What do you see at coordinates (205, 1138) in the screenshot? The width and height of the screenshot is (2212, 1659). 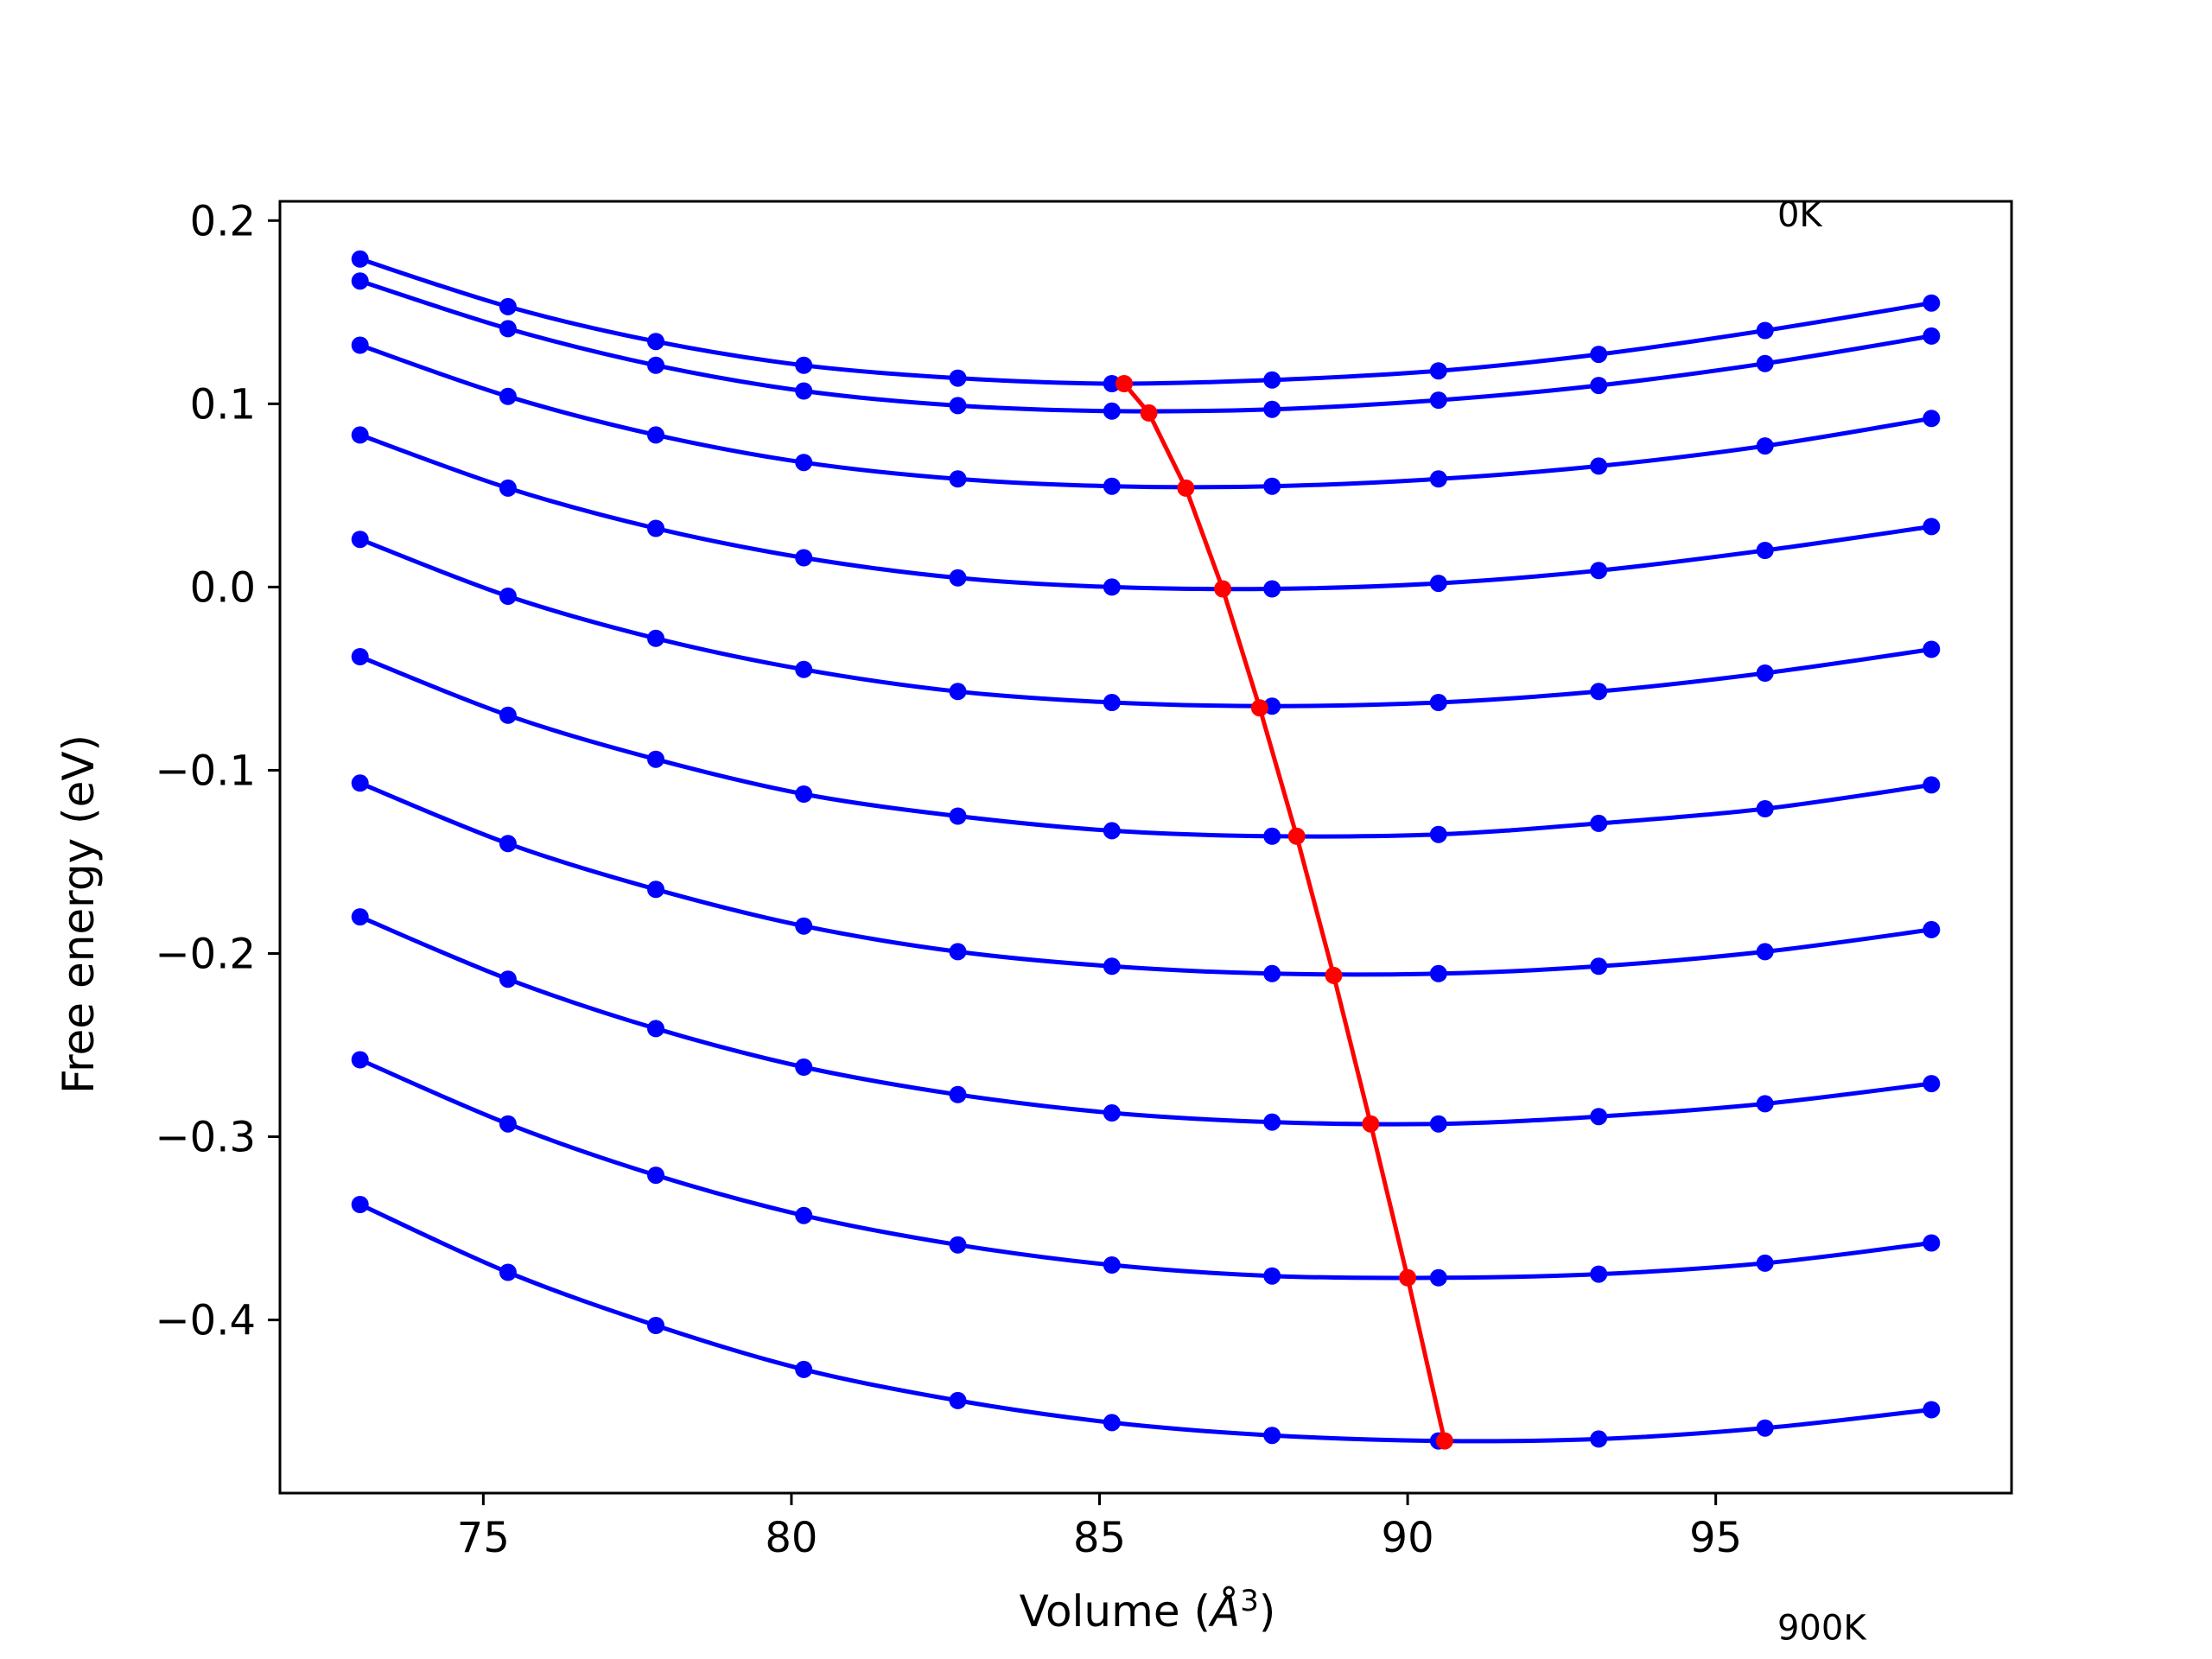 I see `y-tick-label: −0.3` at bounding box center [205, 1138].